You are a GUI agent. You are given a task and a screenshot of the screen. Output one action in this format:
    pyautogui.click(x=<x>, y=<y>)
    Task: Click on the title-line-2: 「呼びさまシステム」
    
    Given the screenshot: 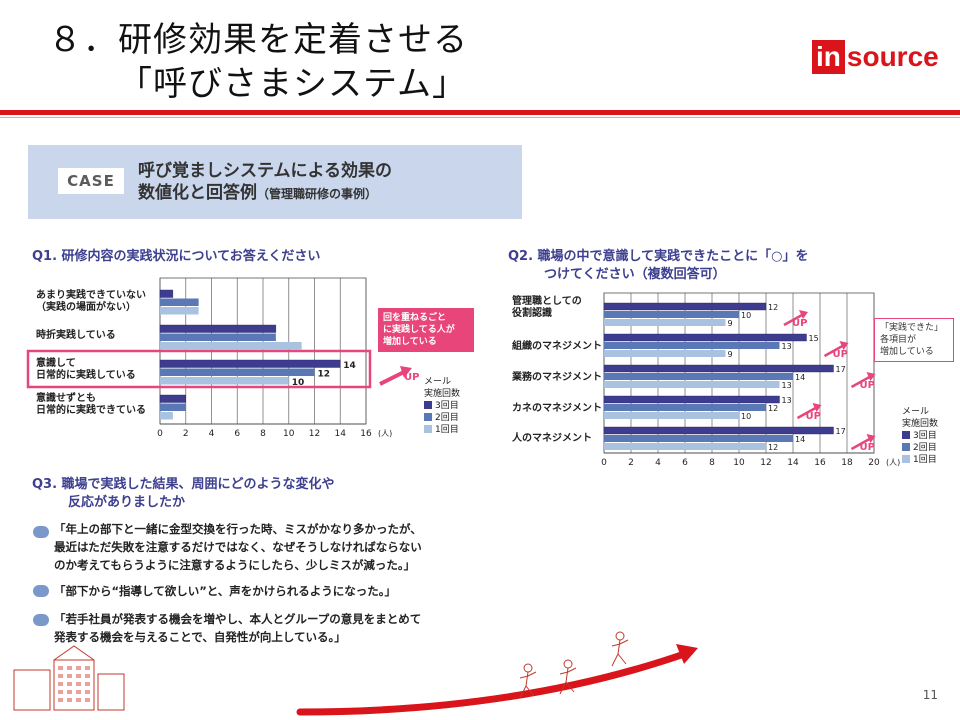 What is the action you would take?
    pyautogui.click(x=292, y=84)
    